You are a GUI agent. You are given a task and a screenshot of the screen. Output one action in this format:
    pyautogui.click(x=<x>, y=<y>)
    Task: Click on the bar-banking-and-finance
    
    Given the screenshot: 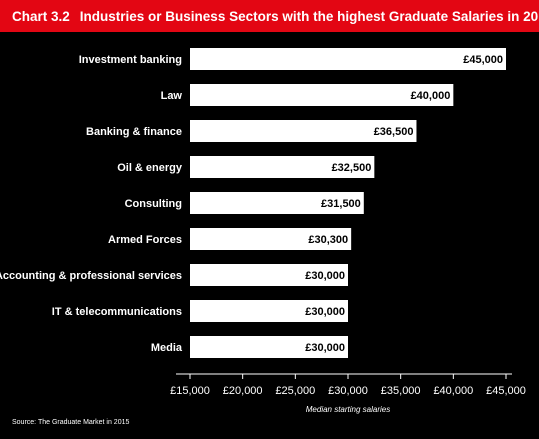 What is the action you would take?
    pyautogui.click(x=303, y=131)
    